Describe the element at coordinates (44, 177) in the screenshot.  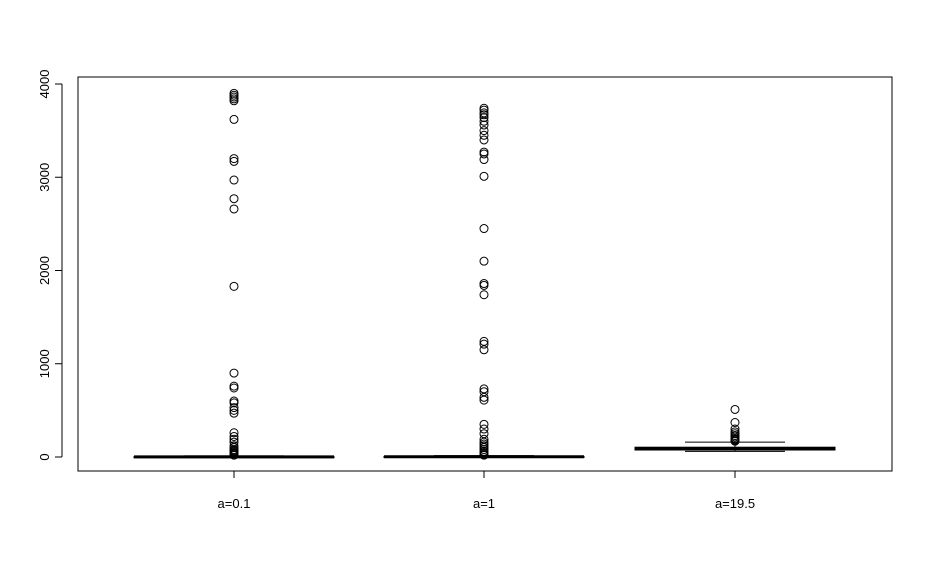
I see `y-tick-label: 3000` at that location.